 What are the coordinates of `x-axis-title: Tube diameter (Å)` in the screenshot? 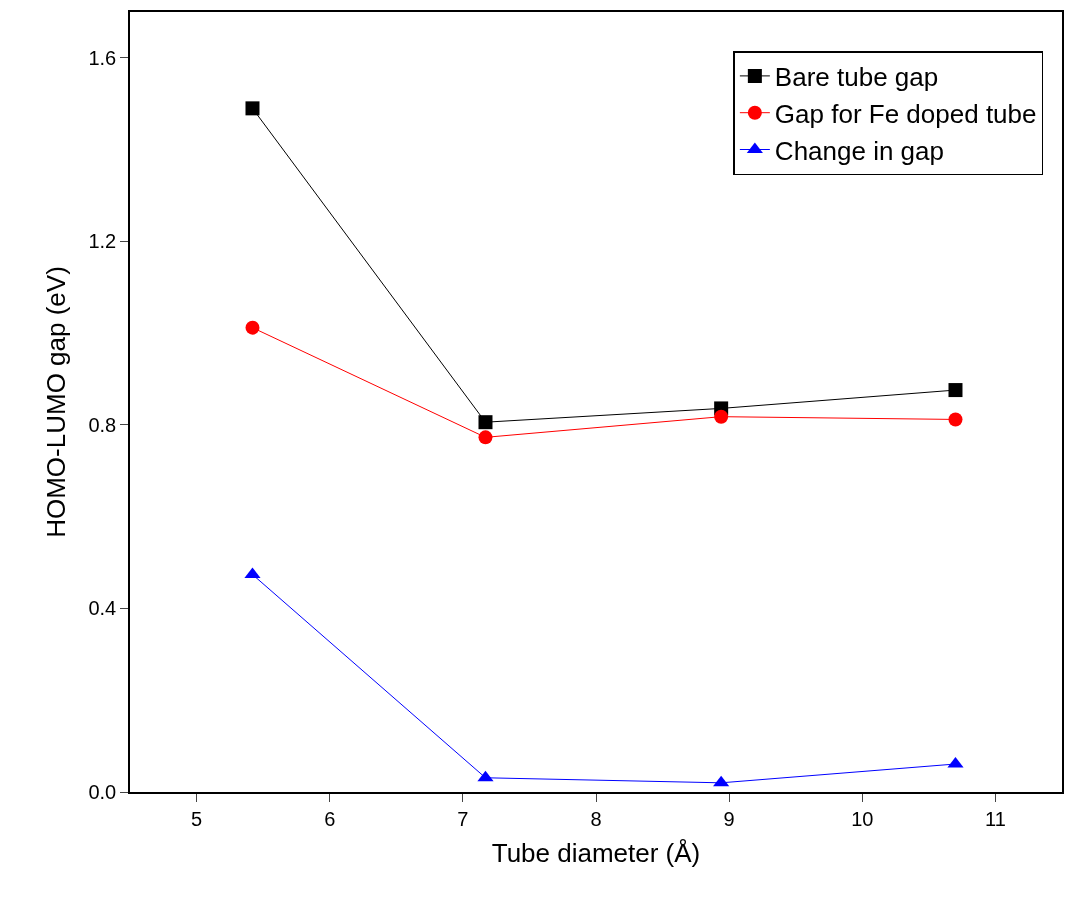 It's located at (596, 852).